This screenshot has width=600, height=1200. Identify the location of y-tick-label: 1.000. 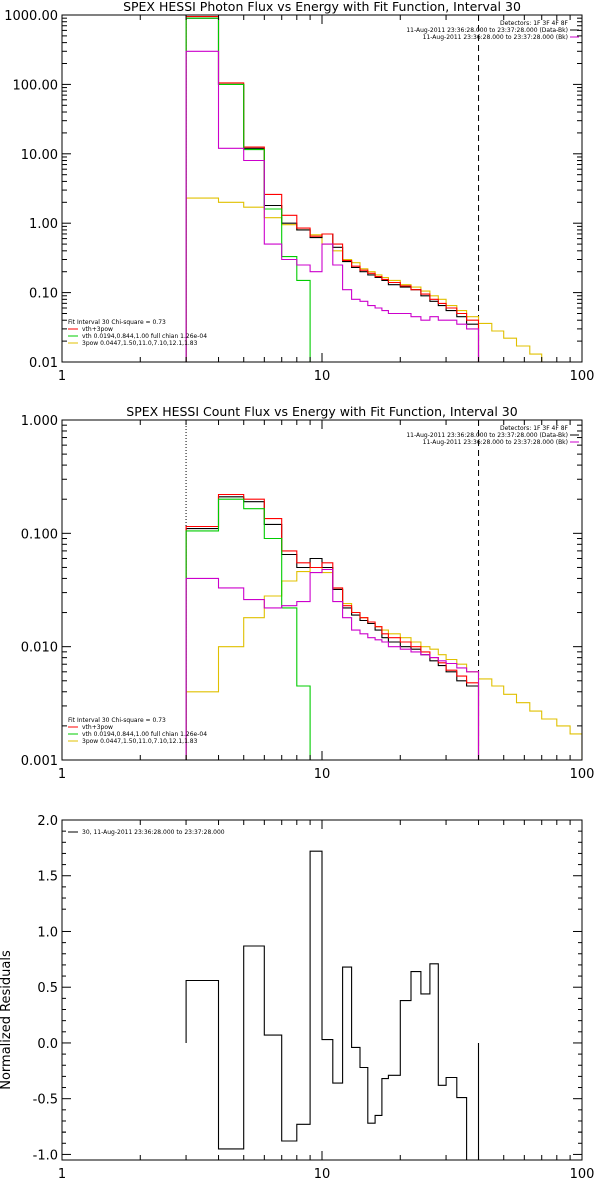
(39, 421).